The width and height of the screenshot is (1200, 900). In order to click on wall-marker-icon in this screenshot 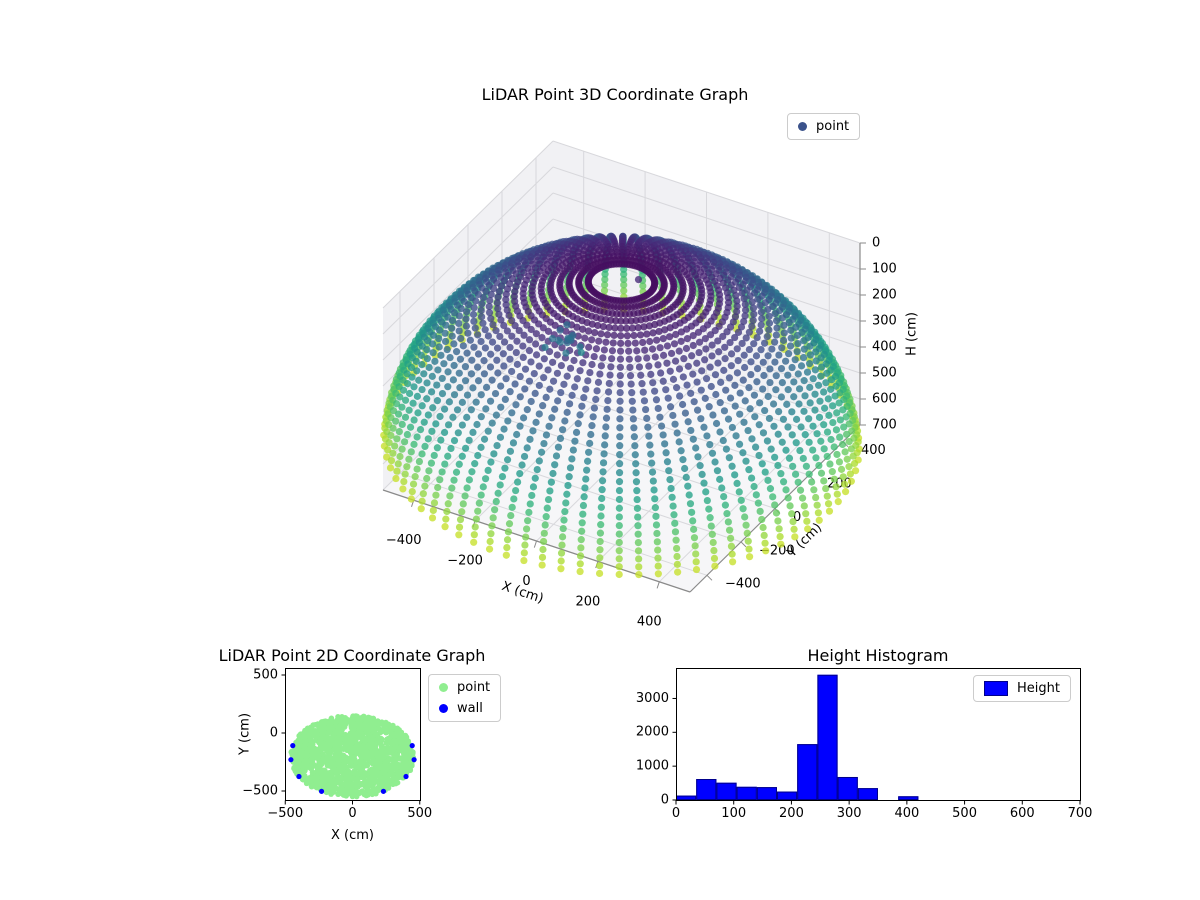, I will do `click(443, 708)`.